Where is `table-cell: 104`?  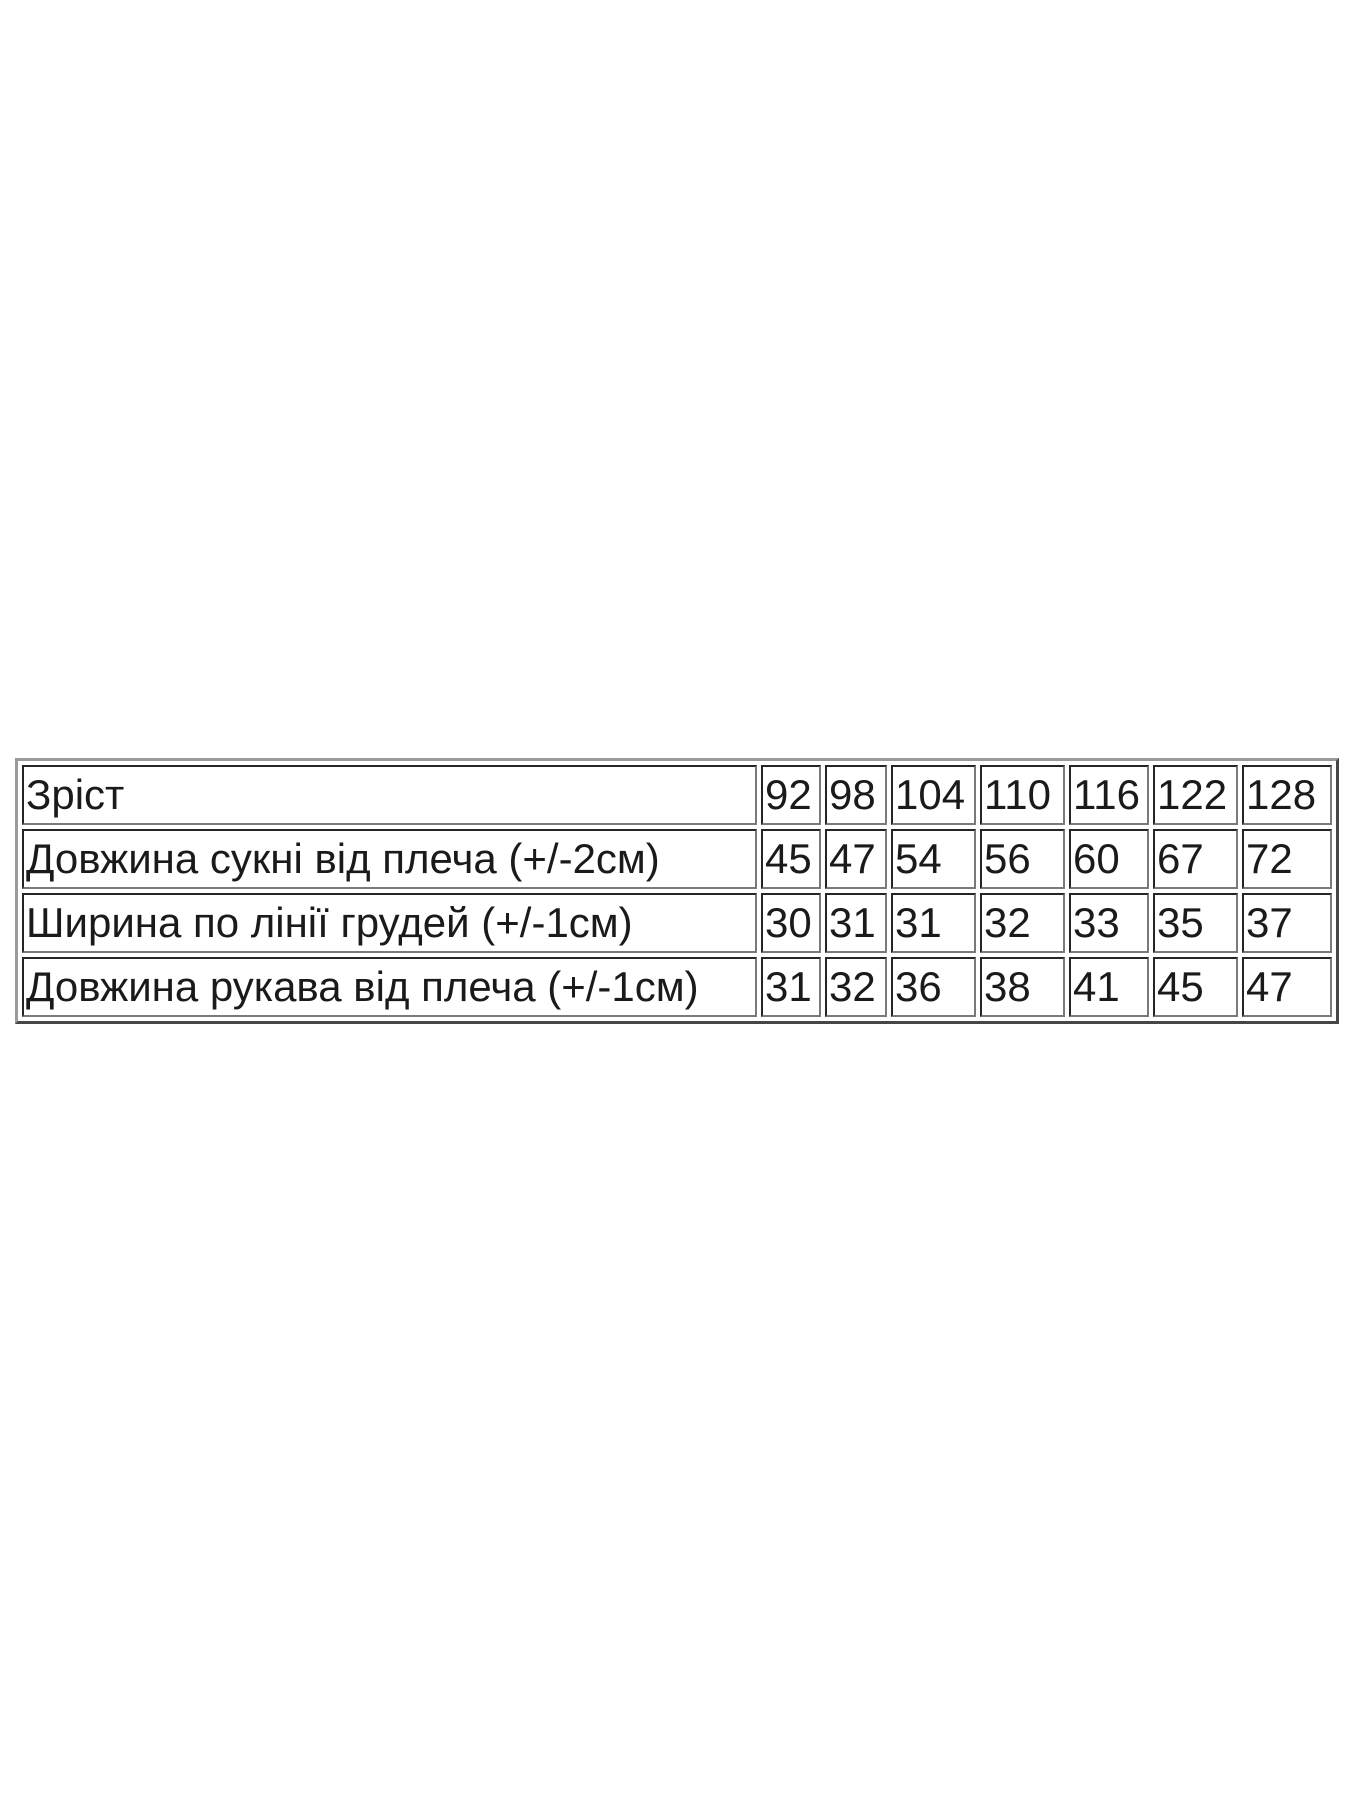 table-cell: 104 is located at coordinates (933, 795).